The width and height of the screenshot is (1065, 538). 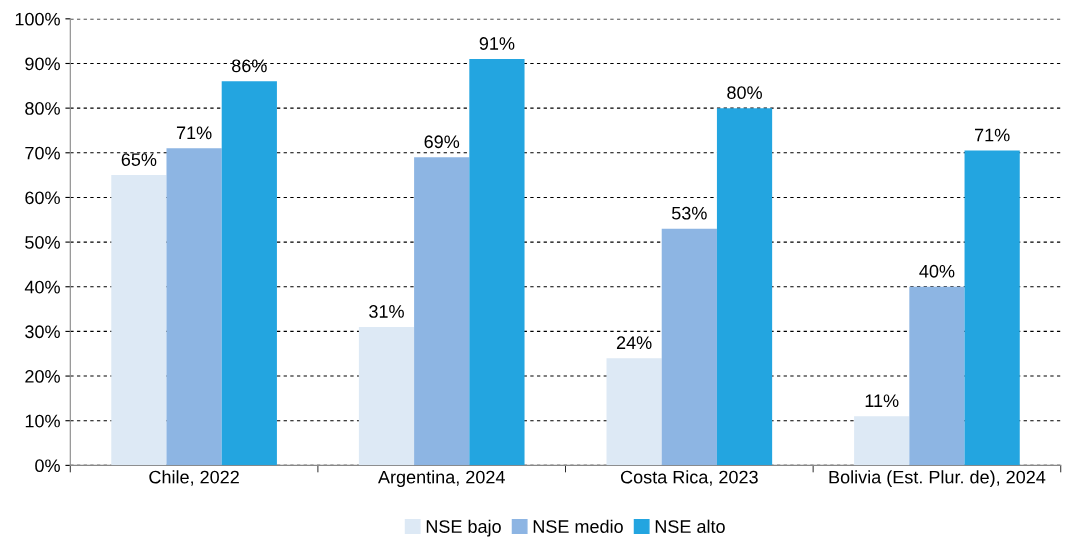 I want to click on y-tick-label: 70%, so click(x=42, y=153).